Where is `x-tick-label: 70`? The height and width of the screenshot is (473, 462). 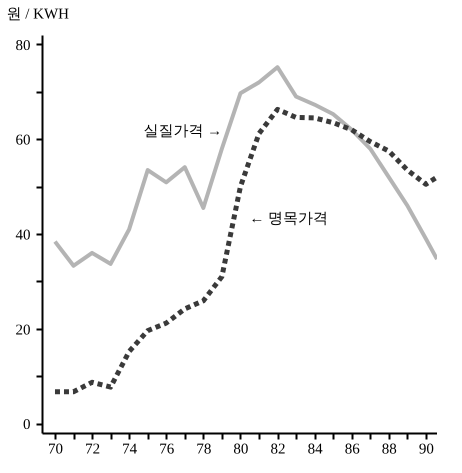 x-tick-label: 70 is located at coordinates (55, 450).